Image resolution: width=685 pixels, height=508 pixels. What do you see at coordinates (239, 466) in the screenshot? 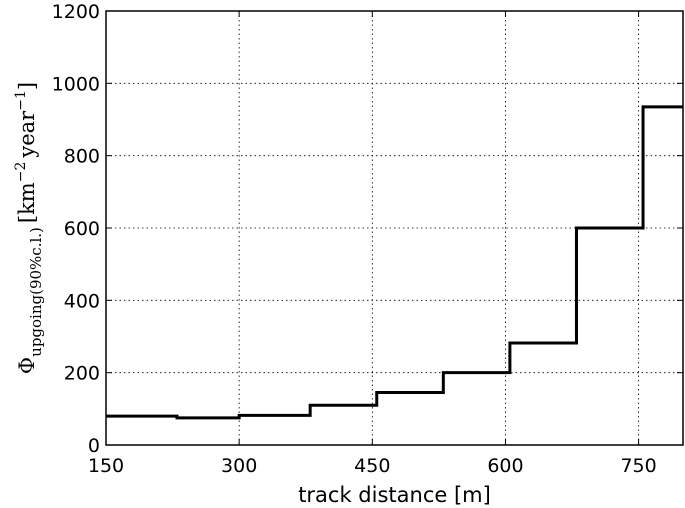
I see `x-tick-label: 300` at bounding box center [239, 466].